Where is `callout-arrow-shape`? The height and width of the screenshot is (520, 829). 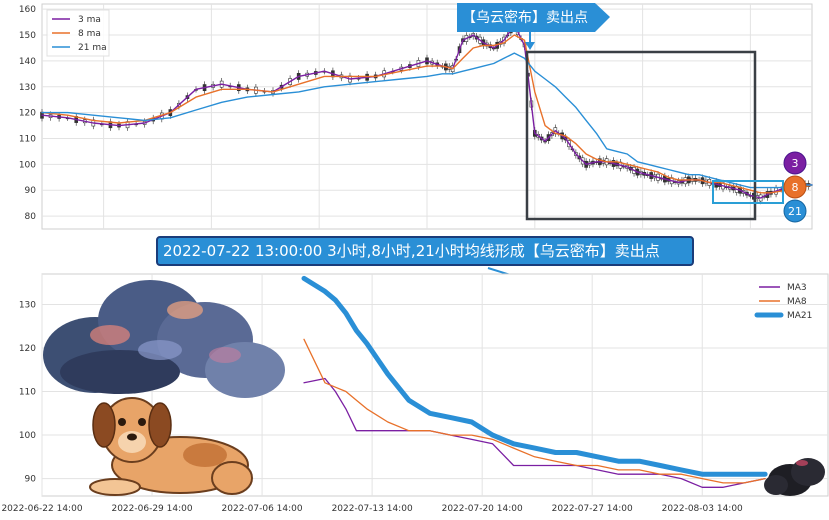 callout-arrow-shape is located at coordinates (533, 17).